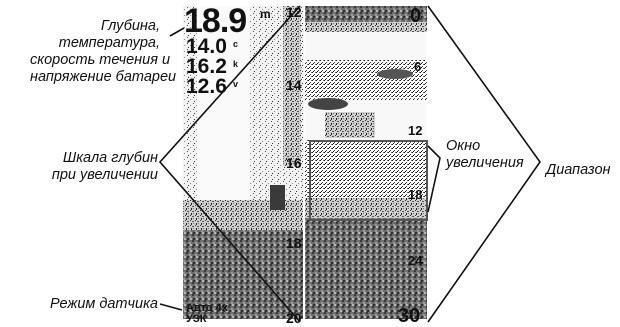 The width and height of the screenshot is (620, 327). Describe the element at coordinates (109, 43) in the screenshot. I see `readouts-callout-line: температура,` at that location.